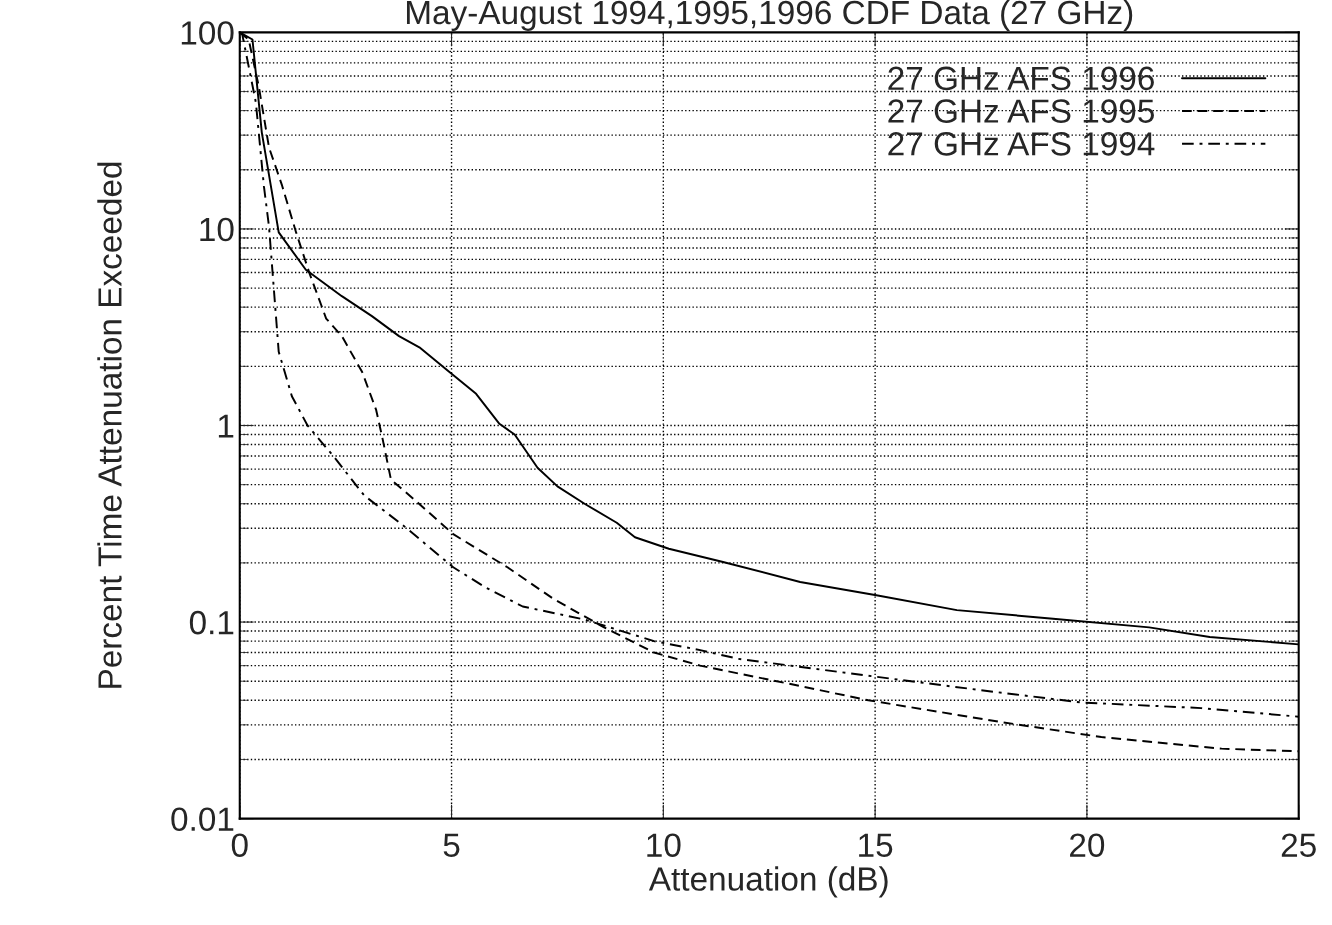 This screenshot has width=1332, height=925. Describe the element at coordinates (451, 845) in the screenshot. I see `x-tick-label: 5` at that location.